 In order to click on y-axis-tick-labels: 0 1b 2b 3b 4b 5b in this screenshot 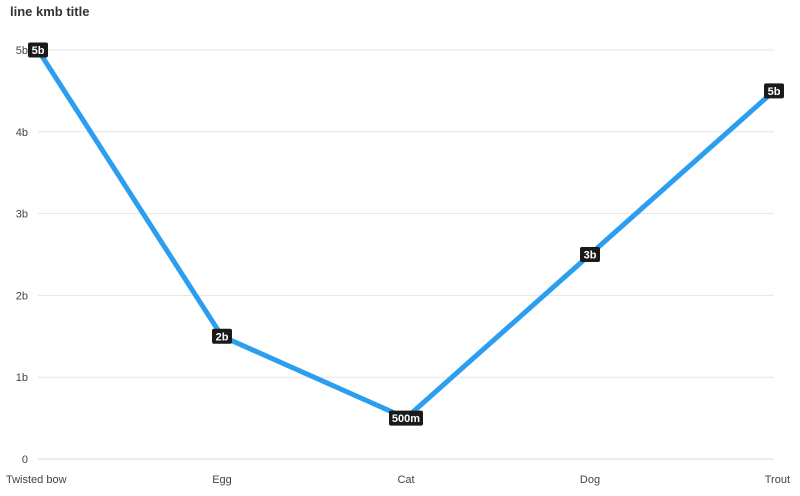, I will do `click(22, 255)`.